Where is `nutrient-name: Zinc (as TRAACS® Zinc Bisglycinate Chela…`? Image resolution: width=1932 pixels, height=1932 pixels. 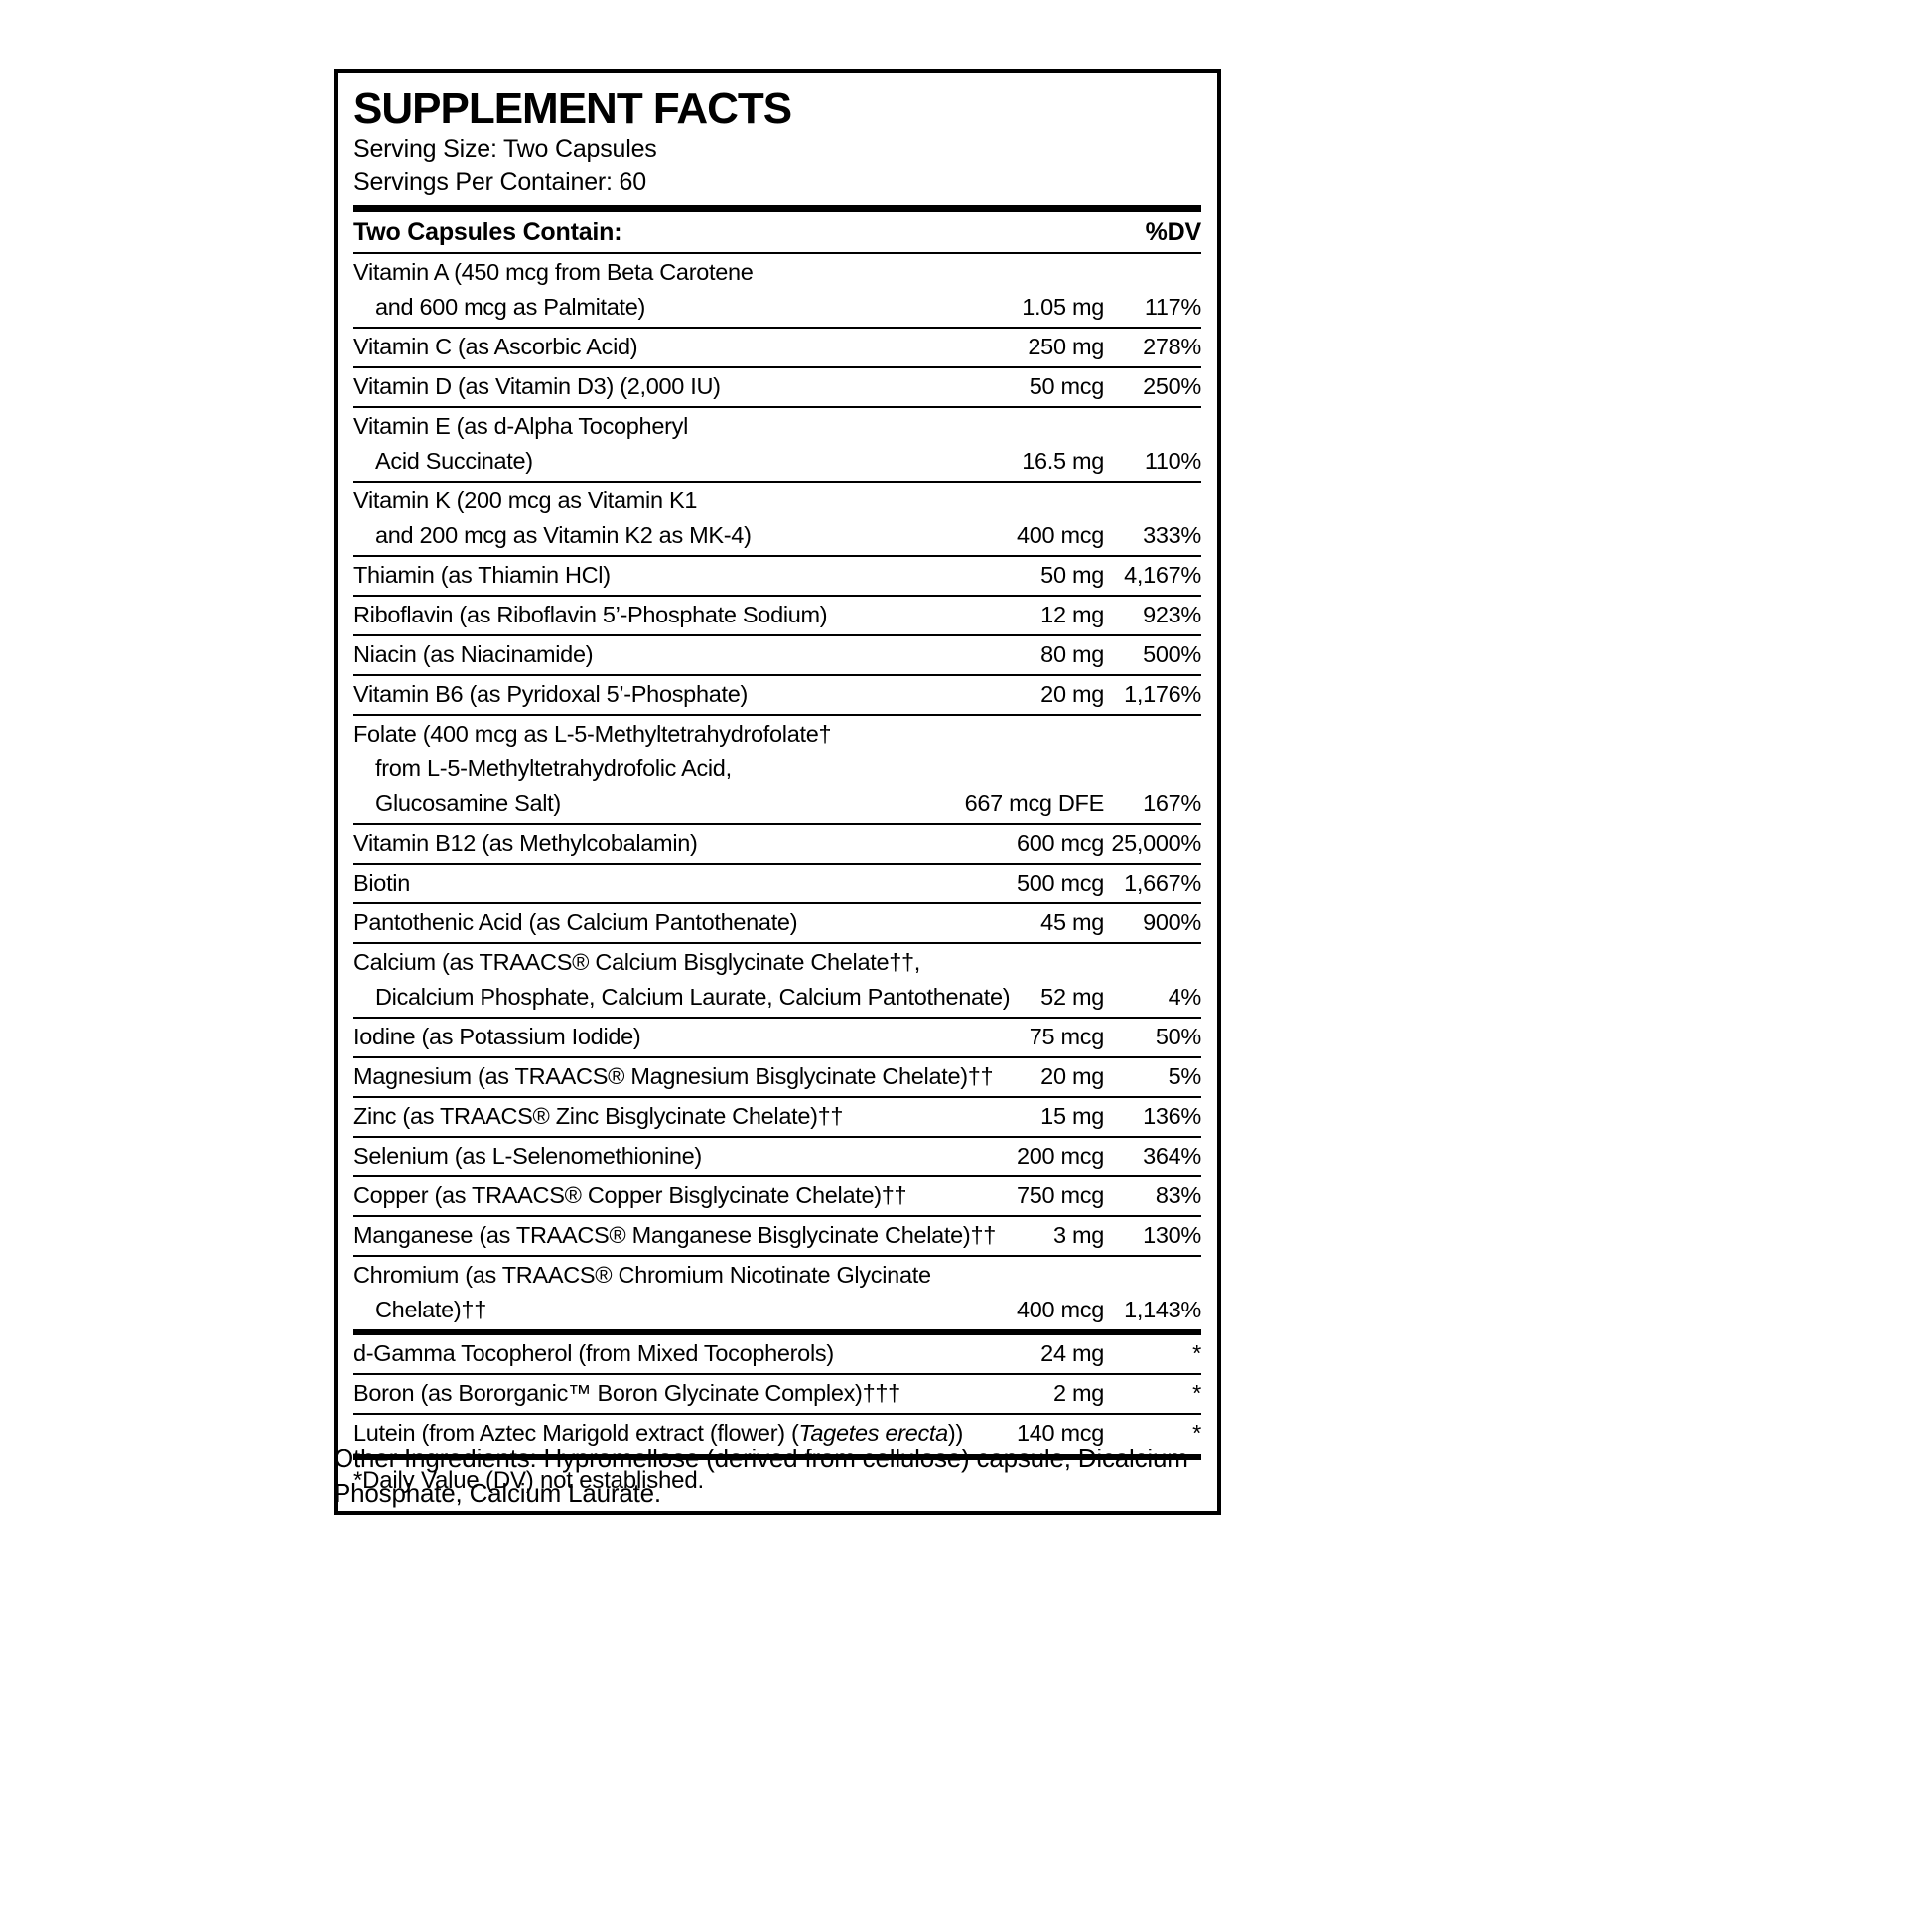
nutrient-name: Zinc (as TRAACS® Zinc Bisglycinate Chela… is located at coordinates (598, 1117).